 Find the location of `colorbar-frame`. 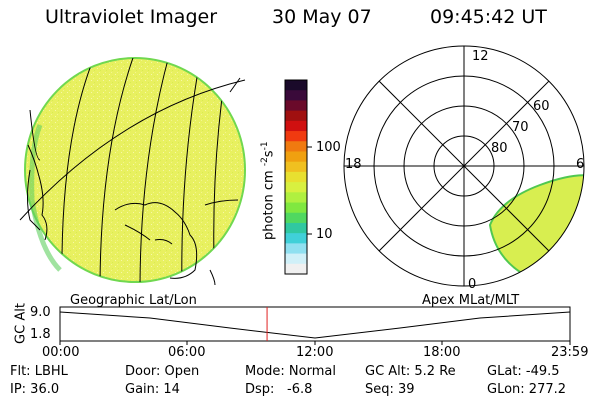

colorbar-frame is located at coordinates (296, 177).